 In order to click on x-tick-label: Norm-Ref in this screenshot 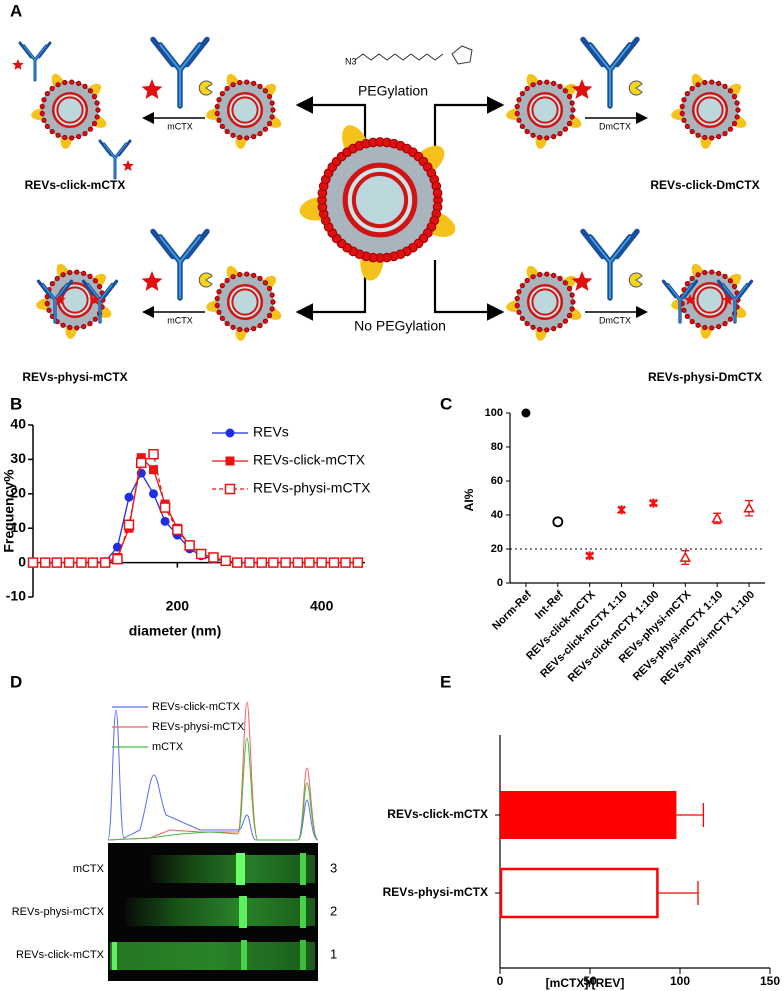, I will do `click(512, 610)`.